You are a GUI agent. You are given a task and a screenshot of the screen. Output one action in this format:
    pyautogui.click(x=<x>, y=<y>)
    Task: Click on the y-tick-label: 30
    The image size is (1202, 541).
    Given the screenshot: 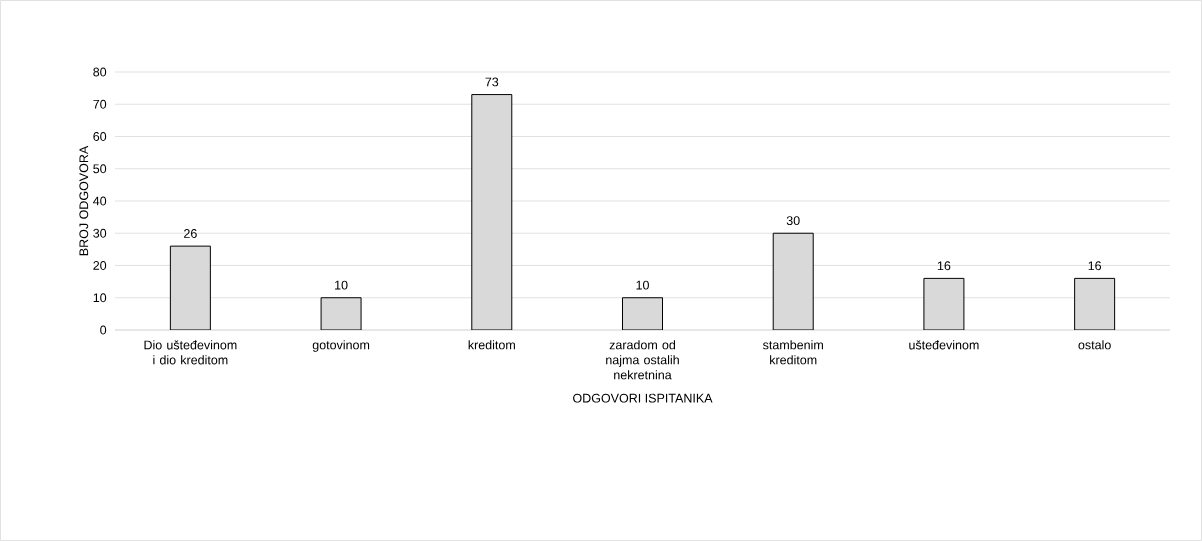 What is the action you would take?
    pyautogui.click(x=100, y=233)
    